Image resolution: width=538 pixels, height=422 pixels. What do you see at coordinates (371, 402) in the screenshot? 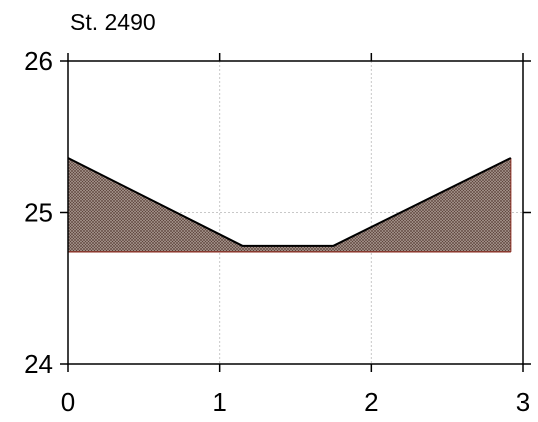
I see `x-tick-label: 2` at bounding box center [371, 402].